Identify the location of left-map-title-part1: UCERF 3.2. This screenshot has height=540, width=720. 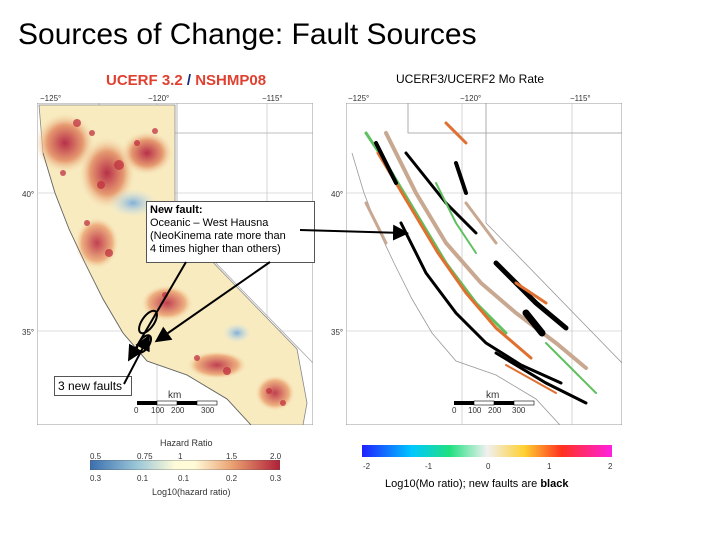
(144, 80).